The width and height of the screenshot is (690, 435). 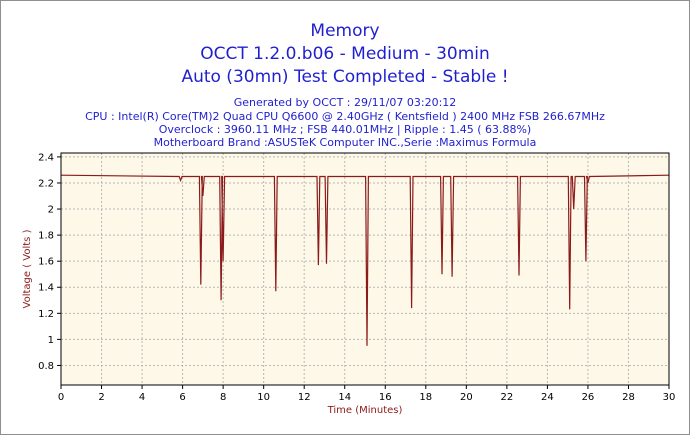 What do you see at coordinates (588, 397) in the screenshot?
I see `x-tick-label: 26` at bounding box center [588, 397].